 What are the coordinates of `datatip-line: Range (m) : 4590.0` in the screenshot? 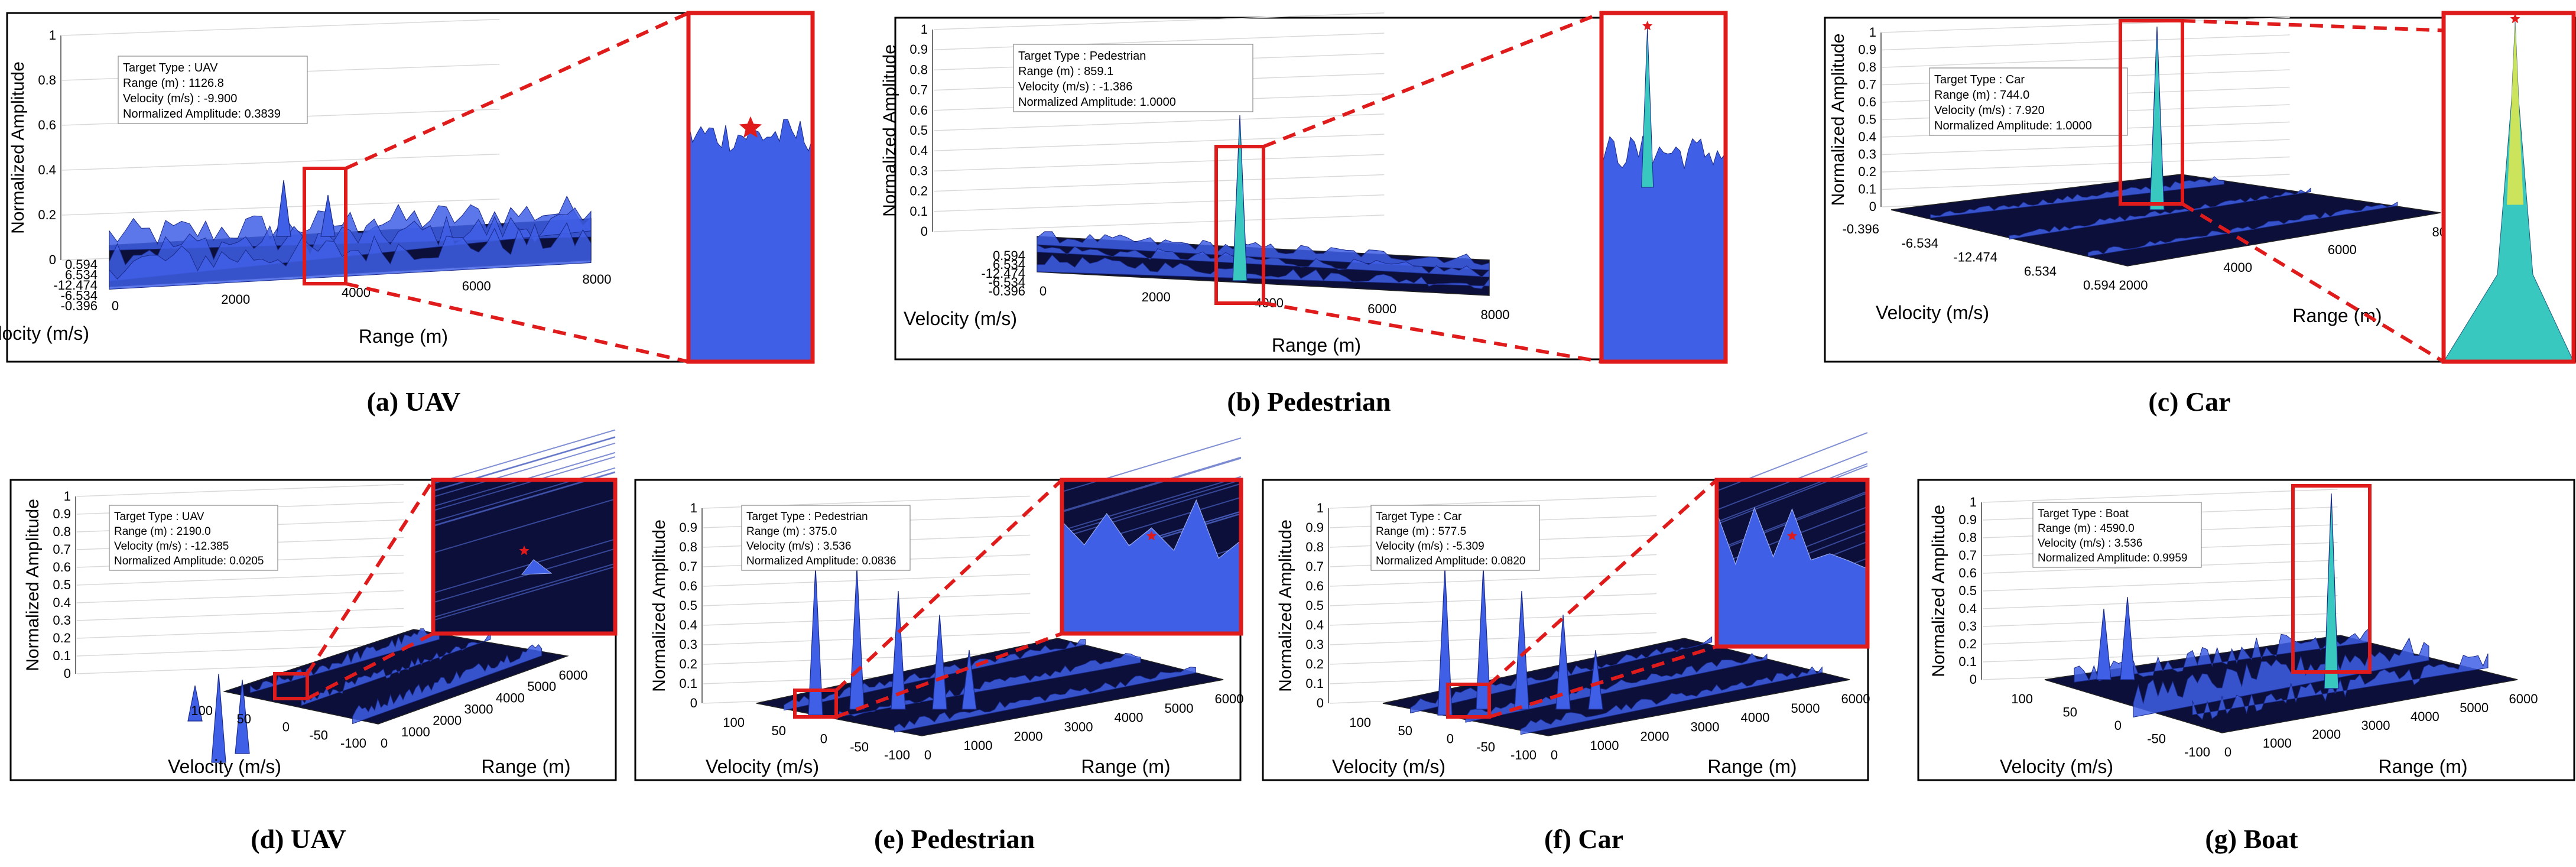 It's located at (2086, 528).